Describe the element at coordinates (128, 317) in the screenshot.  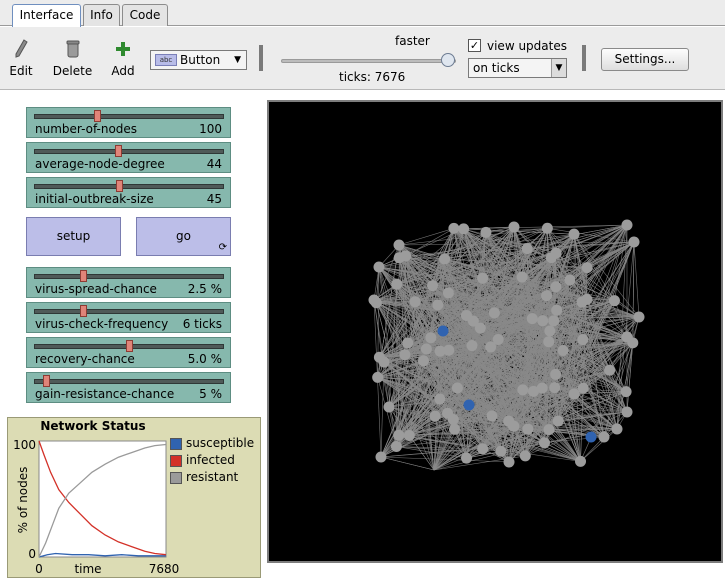
I see `slider-virus-check-frequency: virus-check-frequency 6 ticks` at that location.